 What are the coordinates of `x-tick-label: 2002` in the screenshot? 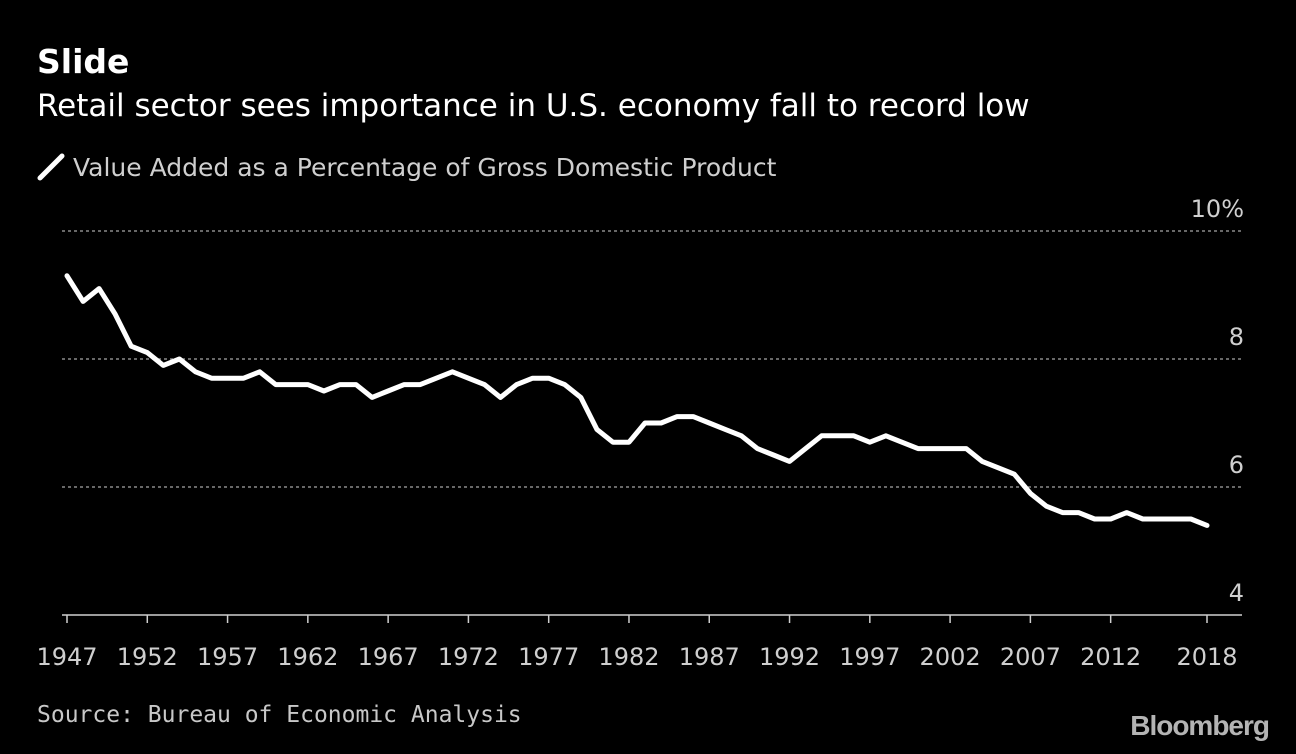 It's located at (950, 657).